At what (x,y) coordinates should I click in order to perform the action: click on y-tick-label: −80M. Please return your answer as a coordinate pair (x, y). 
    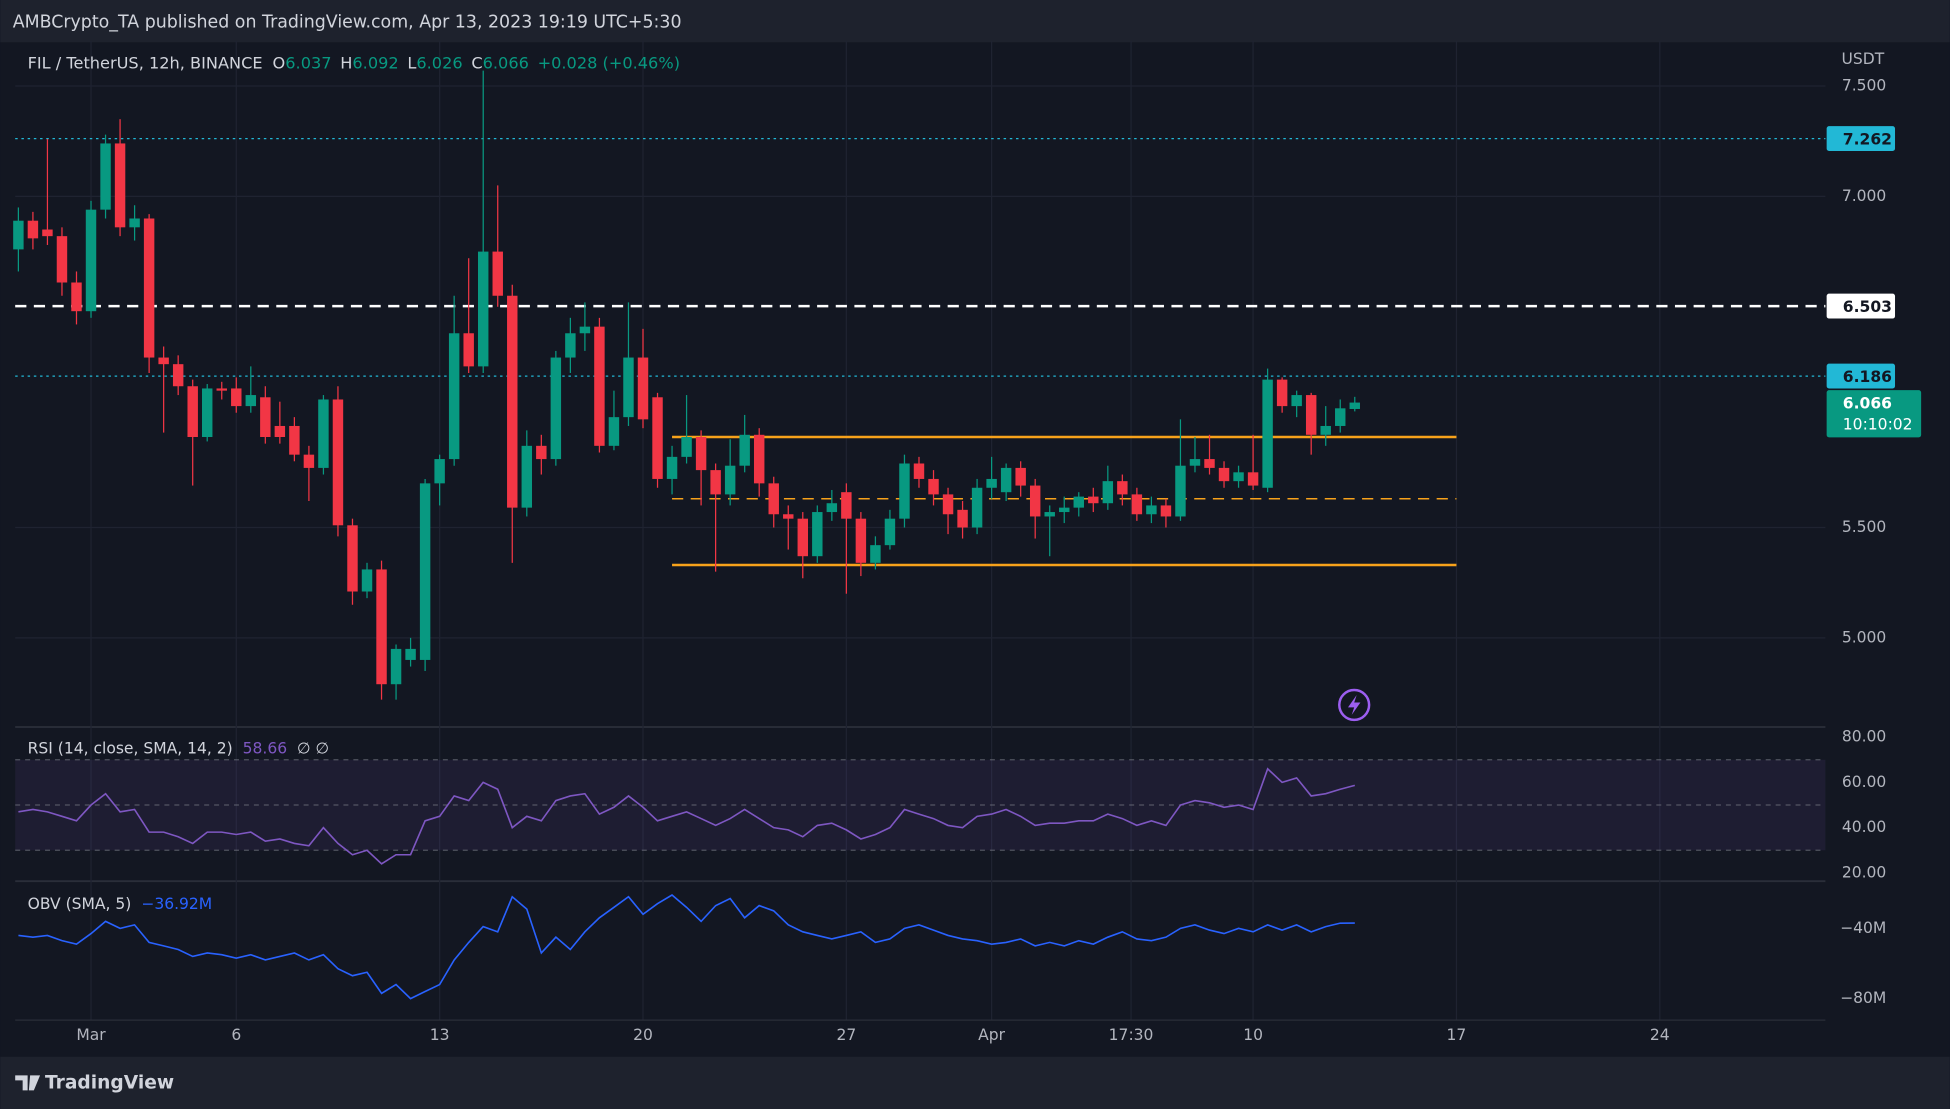
    Looking at the image, I should click on (1863, 998).